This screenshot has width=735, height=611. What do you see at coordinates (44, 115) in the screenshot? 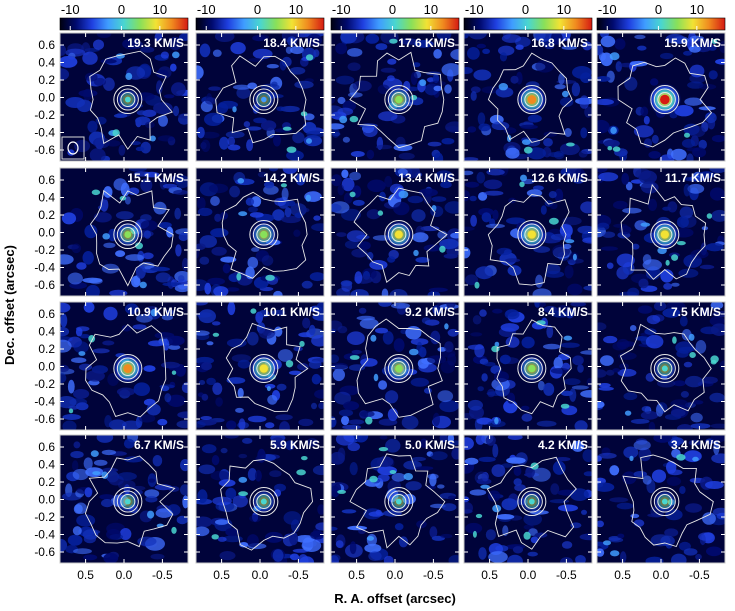
I see `y-tick-label: -0.2` at bounding box center [44, 115].